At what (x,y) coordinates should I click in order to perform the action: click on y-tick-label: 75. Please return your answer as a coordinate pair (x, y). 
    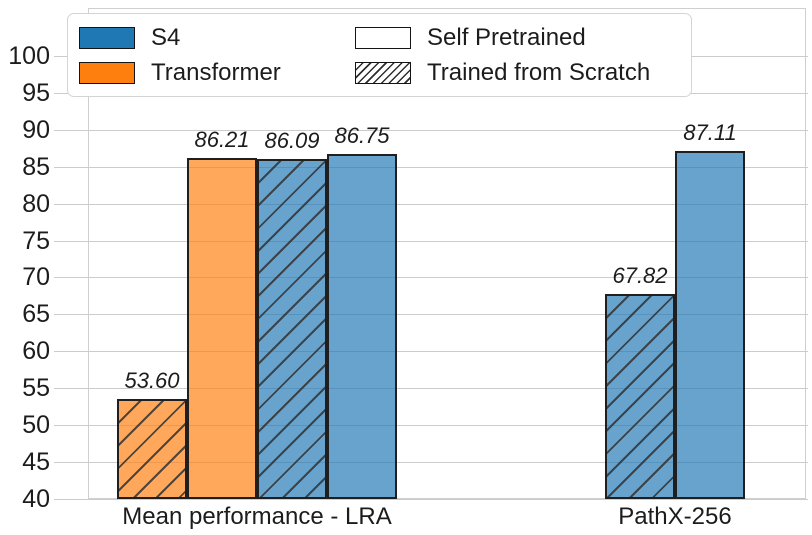
    Looking at the image, I should click on (36, 240).